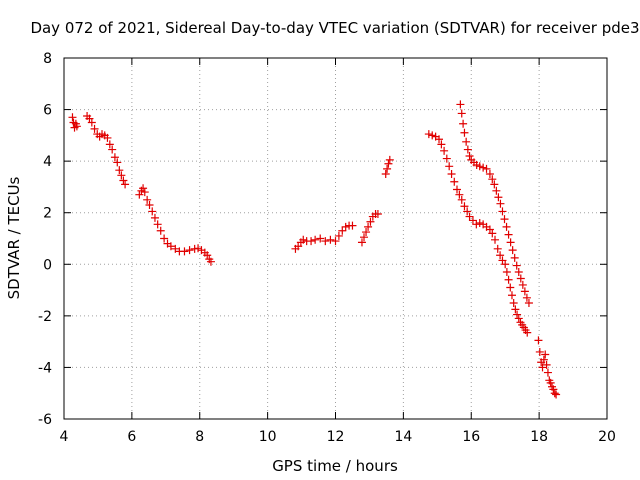  Describe the element at coordinates (47, 111) in the screenshot. I see `y-tick-label: 6` at that location.